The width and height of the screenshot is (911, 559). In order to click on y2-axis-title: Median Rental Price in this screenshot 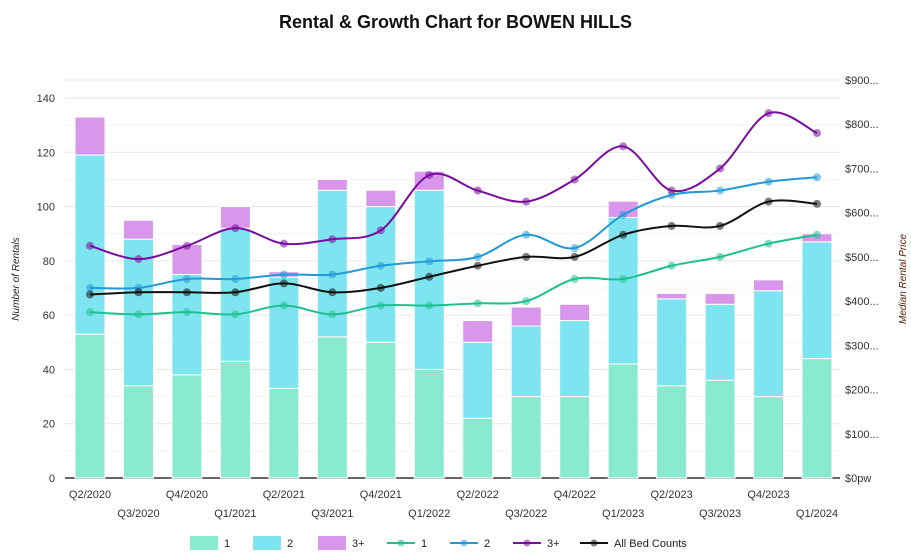, I will do `click(903, 279)`.